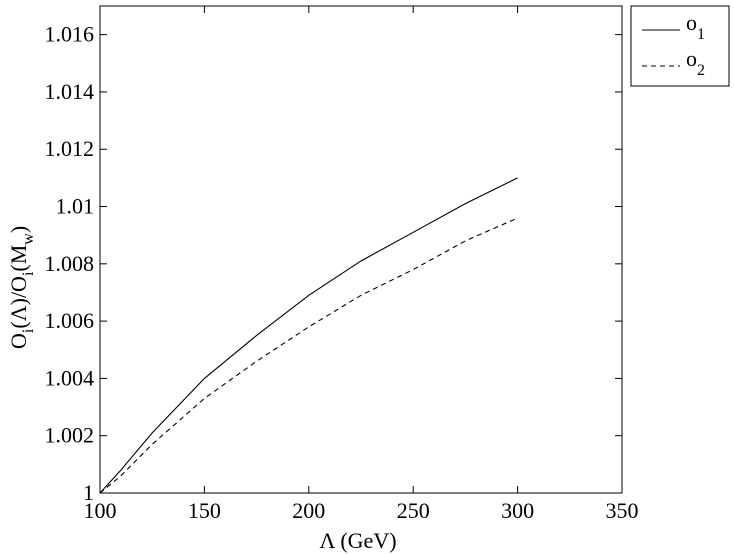  I want to click on y-tick-label: 1.006, so click(70, 320).